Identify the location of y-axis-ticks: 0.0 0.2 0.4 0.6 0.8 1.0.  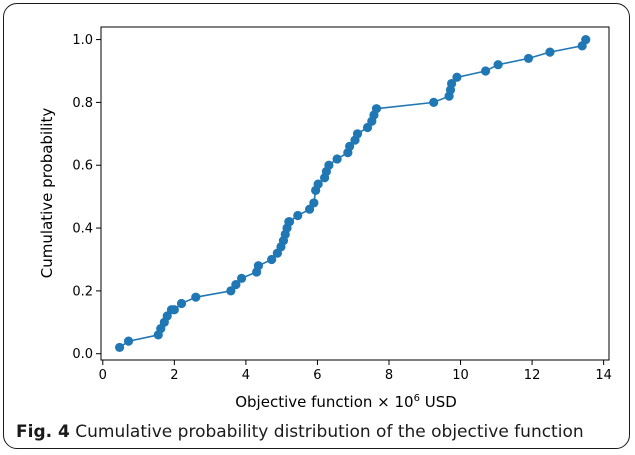
(86, 197).